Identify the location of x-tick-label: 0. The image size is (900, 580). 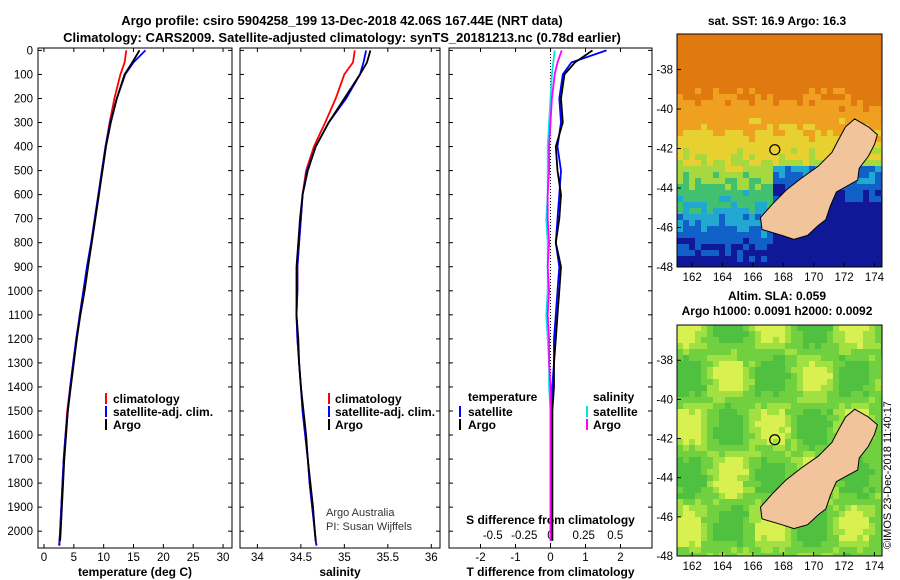
(550, 558).